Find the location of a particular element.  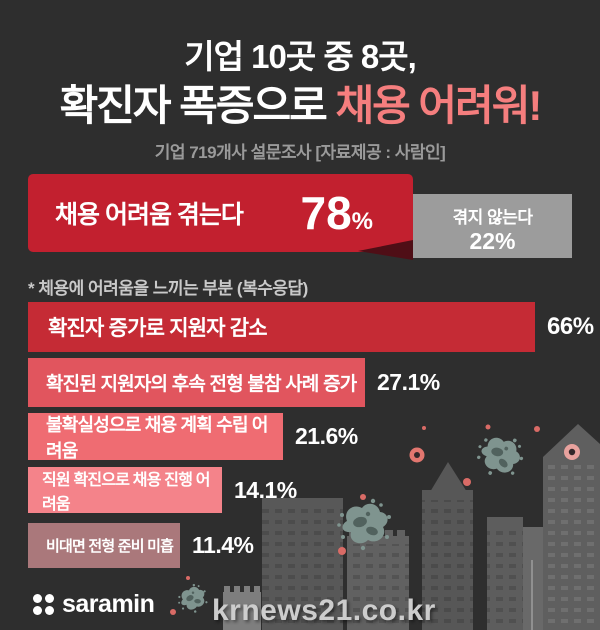

bar-value-label: 21.6% is located at coordinates (326, 436).